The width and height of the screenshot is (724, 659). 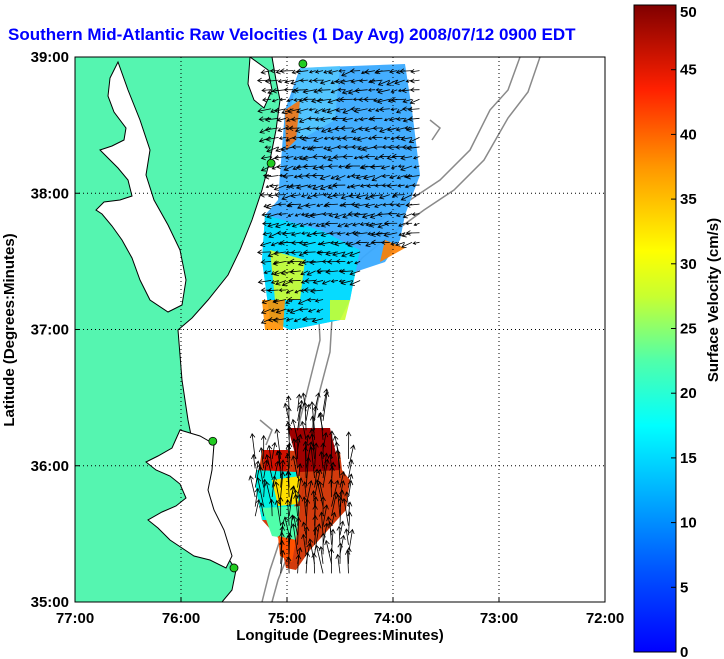 What do you see at coordinates (50, 57) in the screenshot?
I see `y-tick-label: 39:00` at bounding box center [50, 57].